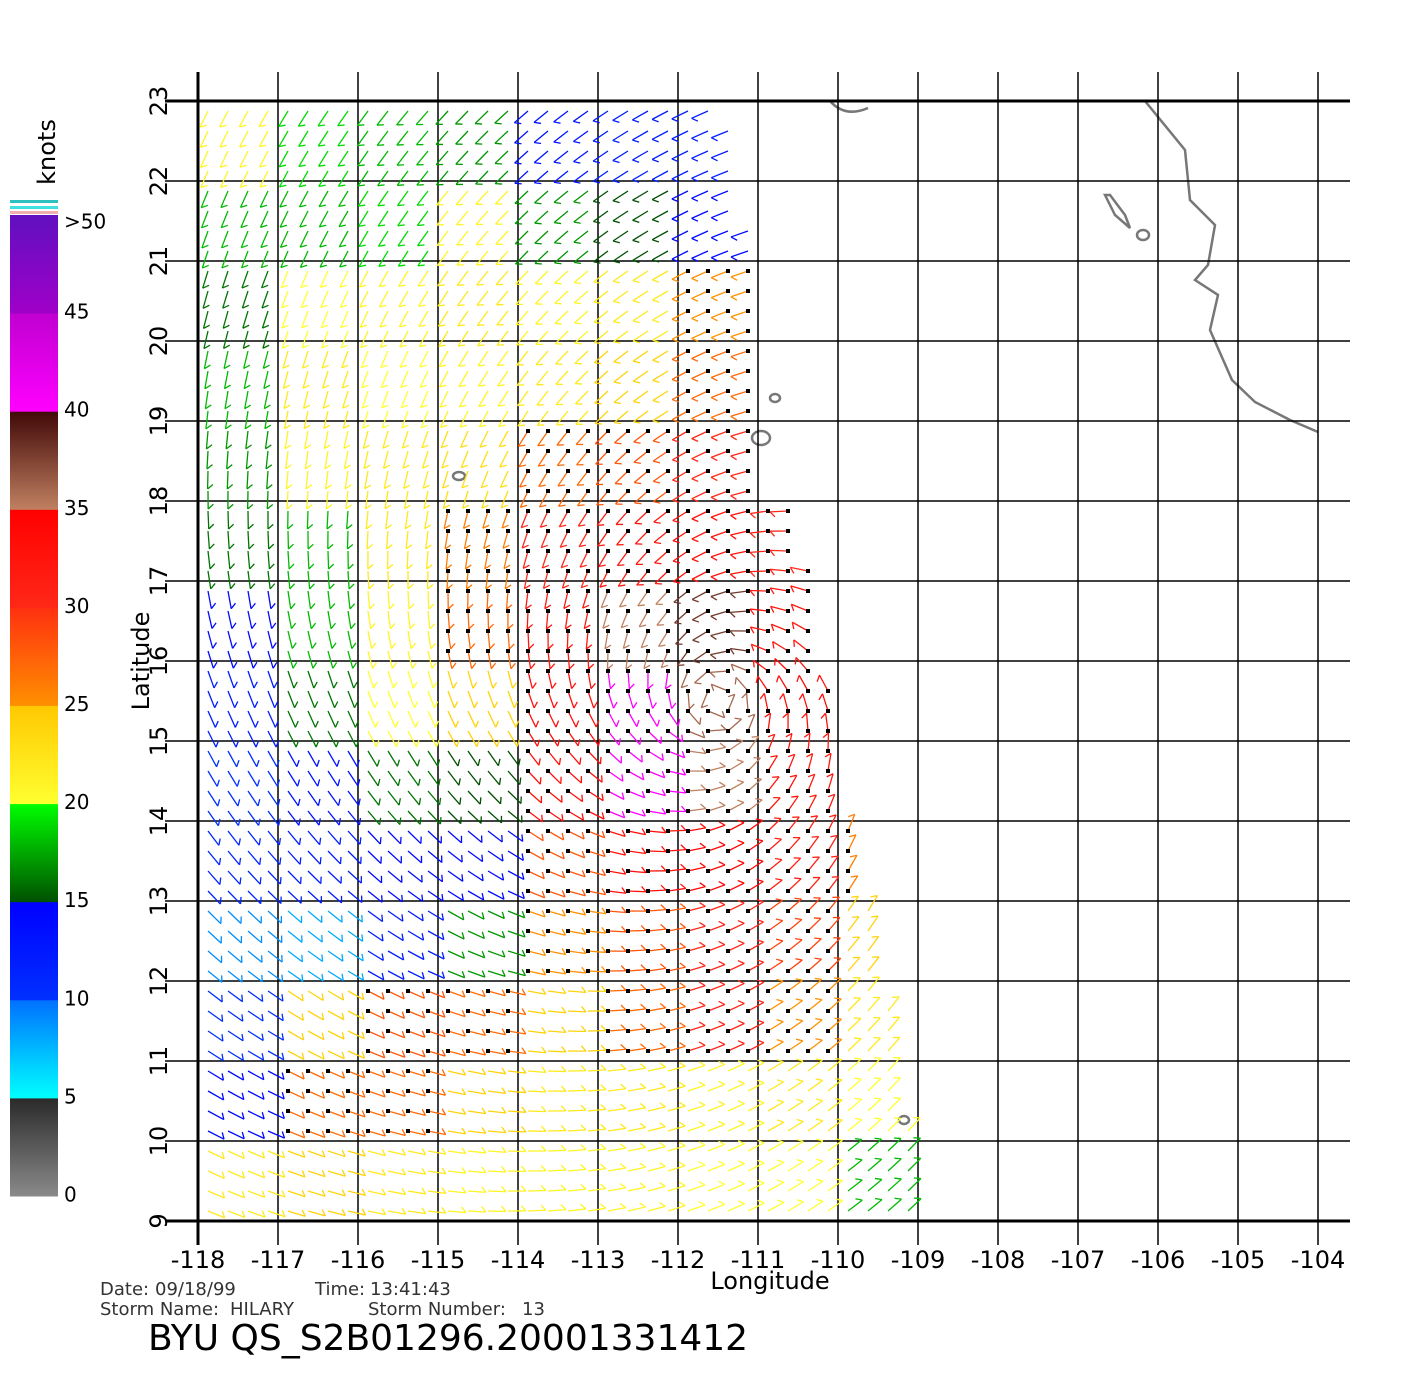 This screenshot has width=1420, height=1400. Describe the element at coordinates (448, 1338) in the screenshot. I see `product-id: BYU QS_S2B01296.20001331412` at that location.